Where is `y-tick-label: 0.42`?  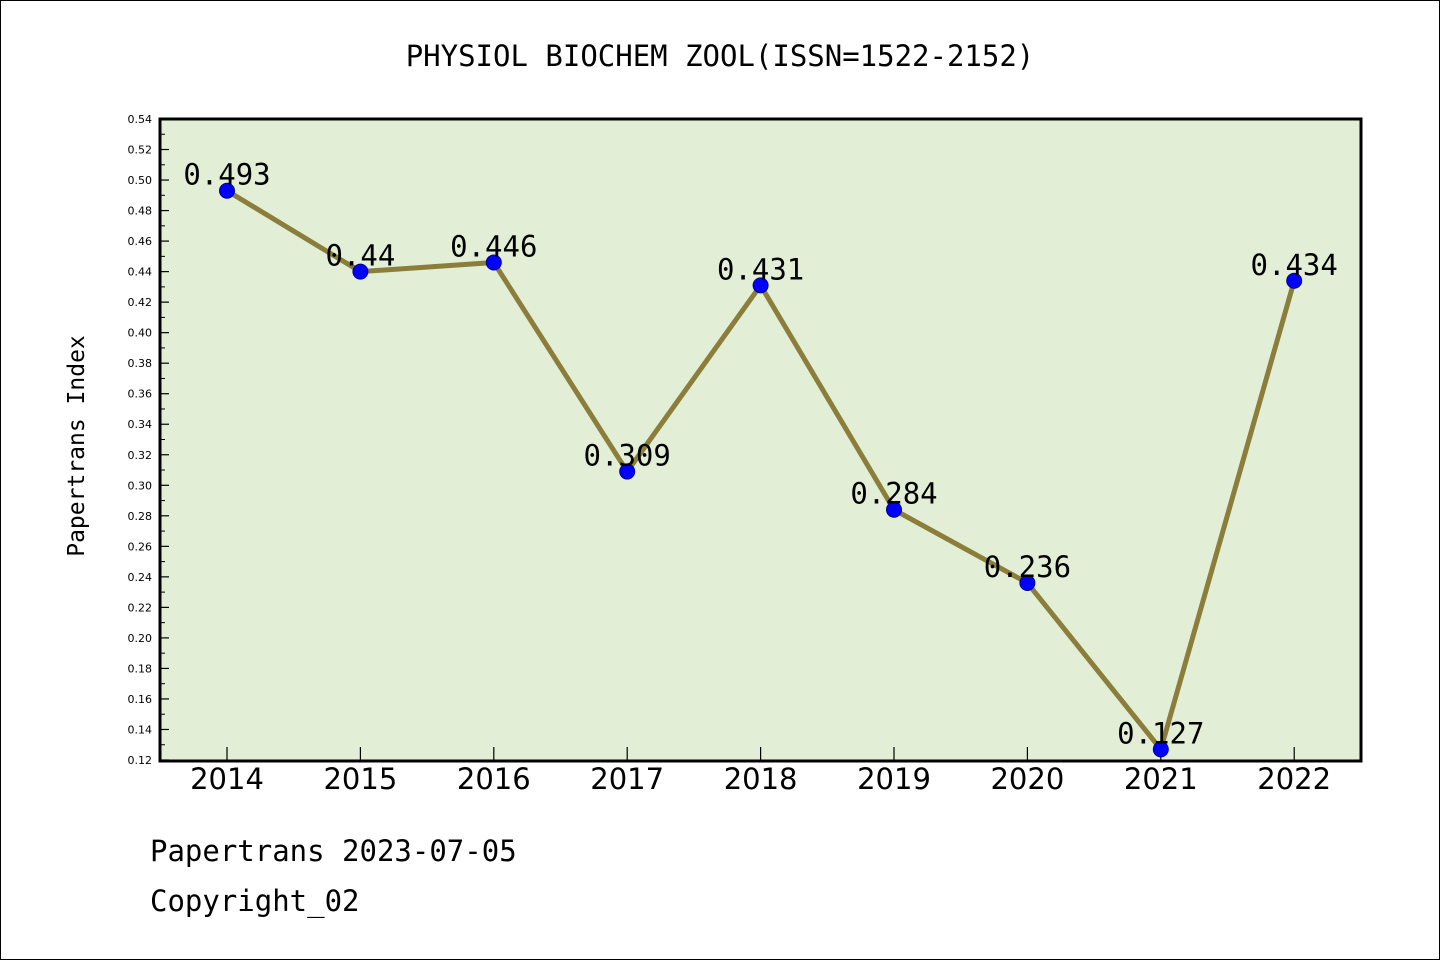 y-tick-label: 0.42 is located at coordinates (140, 302).